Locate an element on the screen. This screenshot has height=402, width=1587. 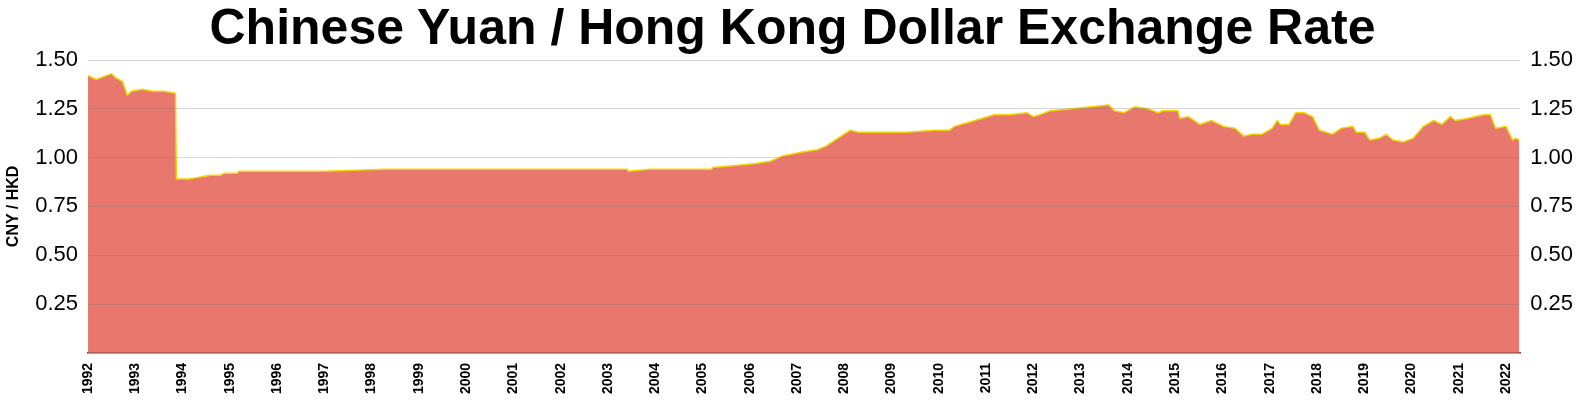
x-tick-label: 2022 is located at coordinates (1504, 378).